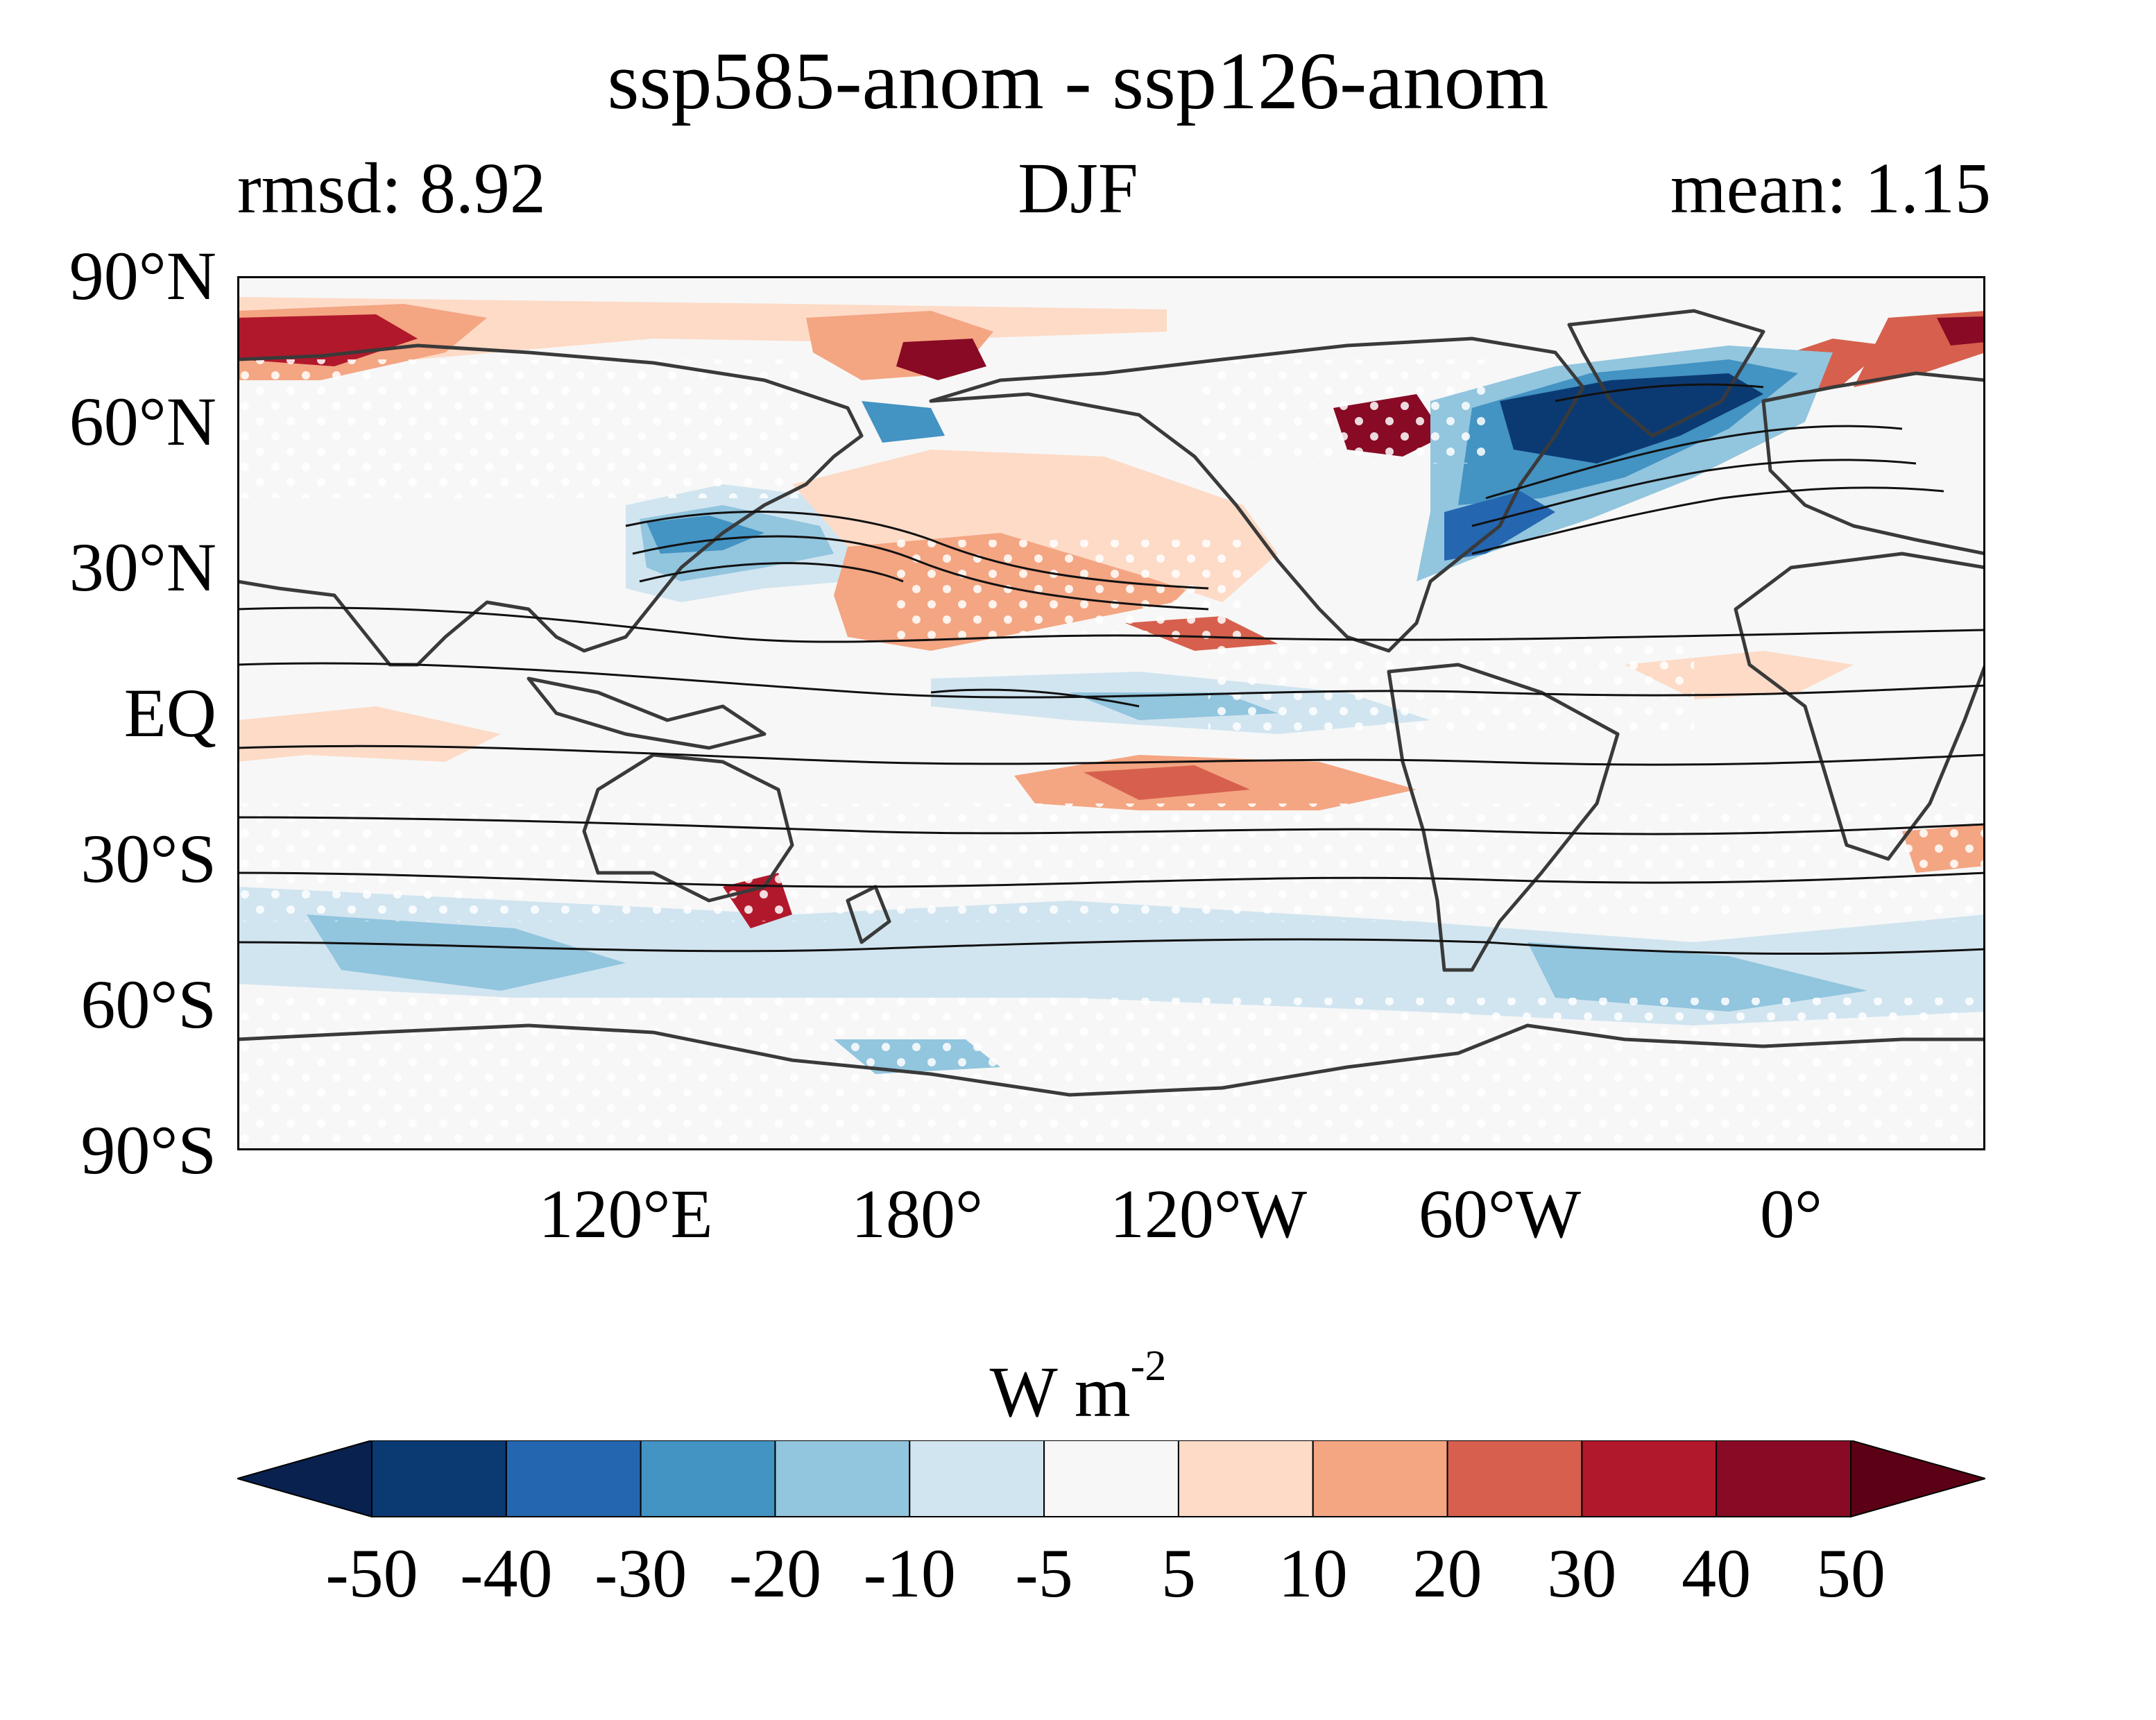  Describe the element at coordinates (142, 275) in the screenshot. I see `lat-label-90n: 90°N` at that location.